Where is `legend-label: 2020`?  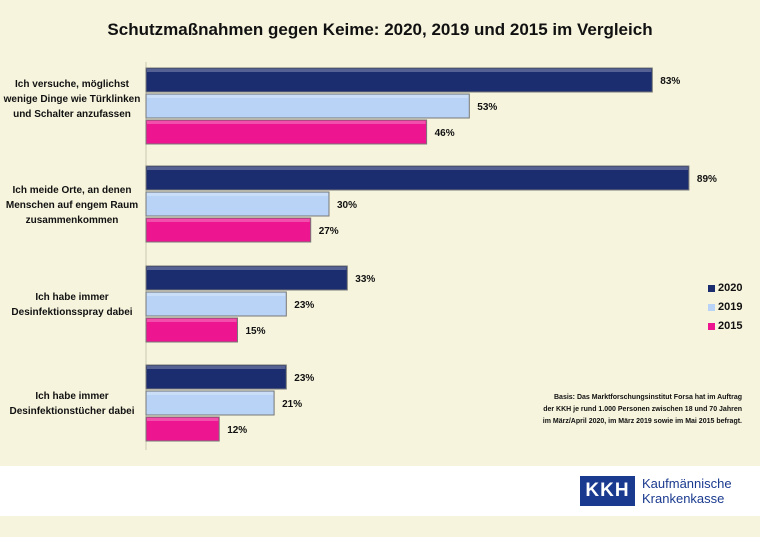 legend-label: 2020 is located at coordinates (730, 288).